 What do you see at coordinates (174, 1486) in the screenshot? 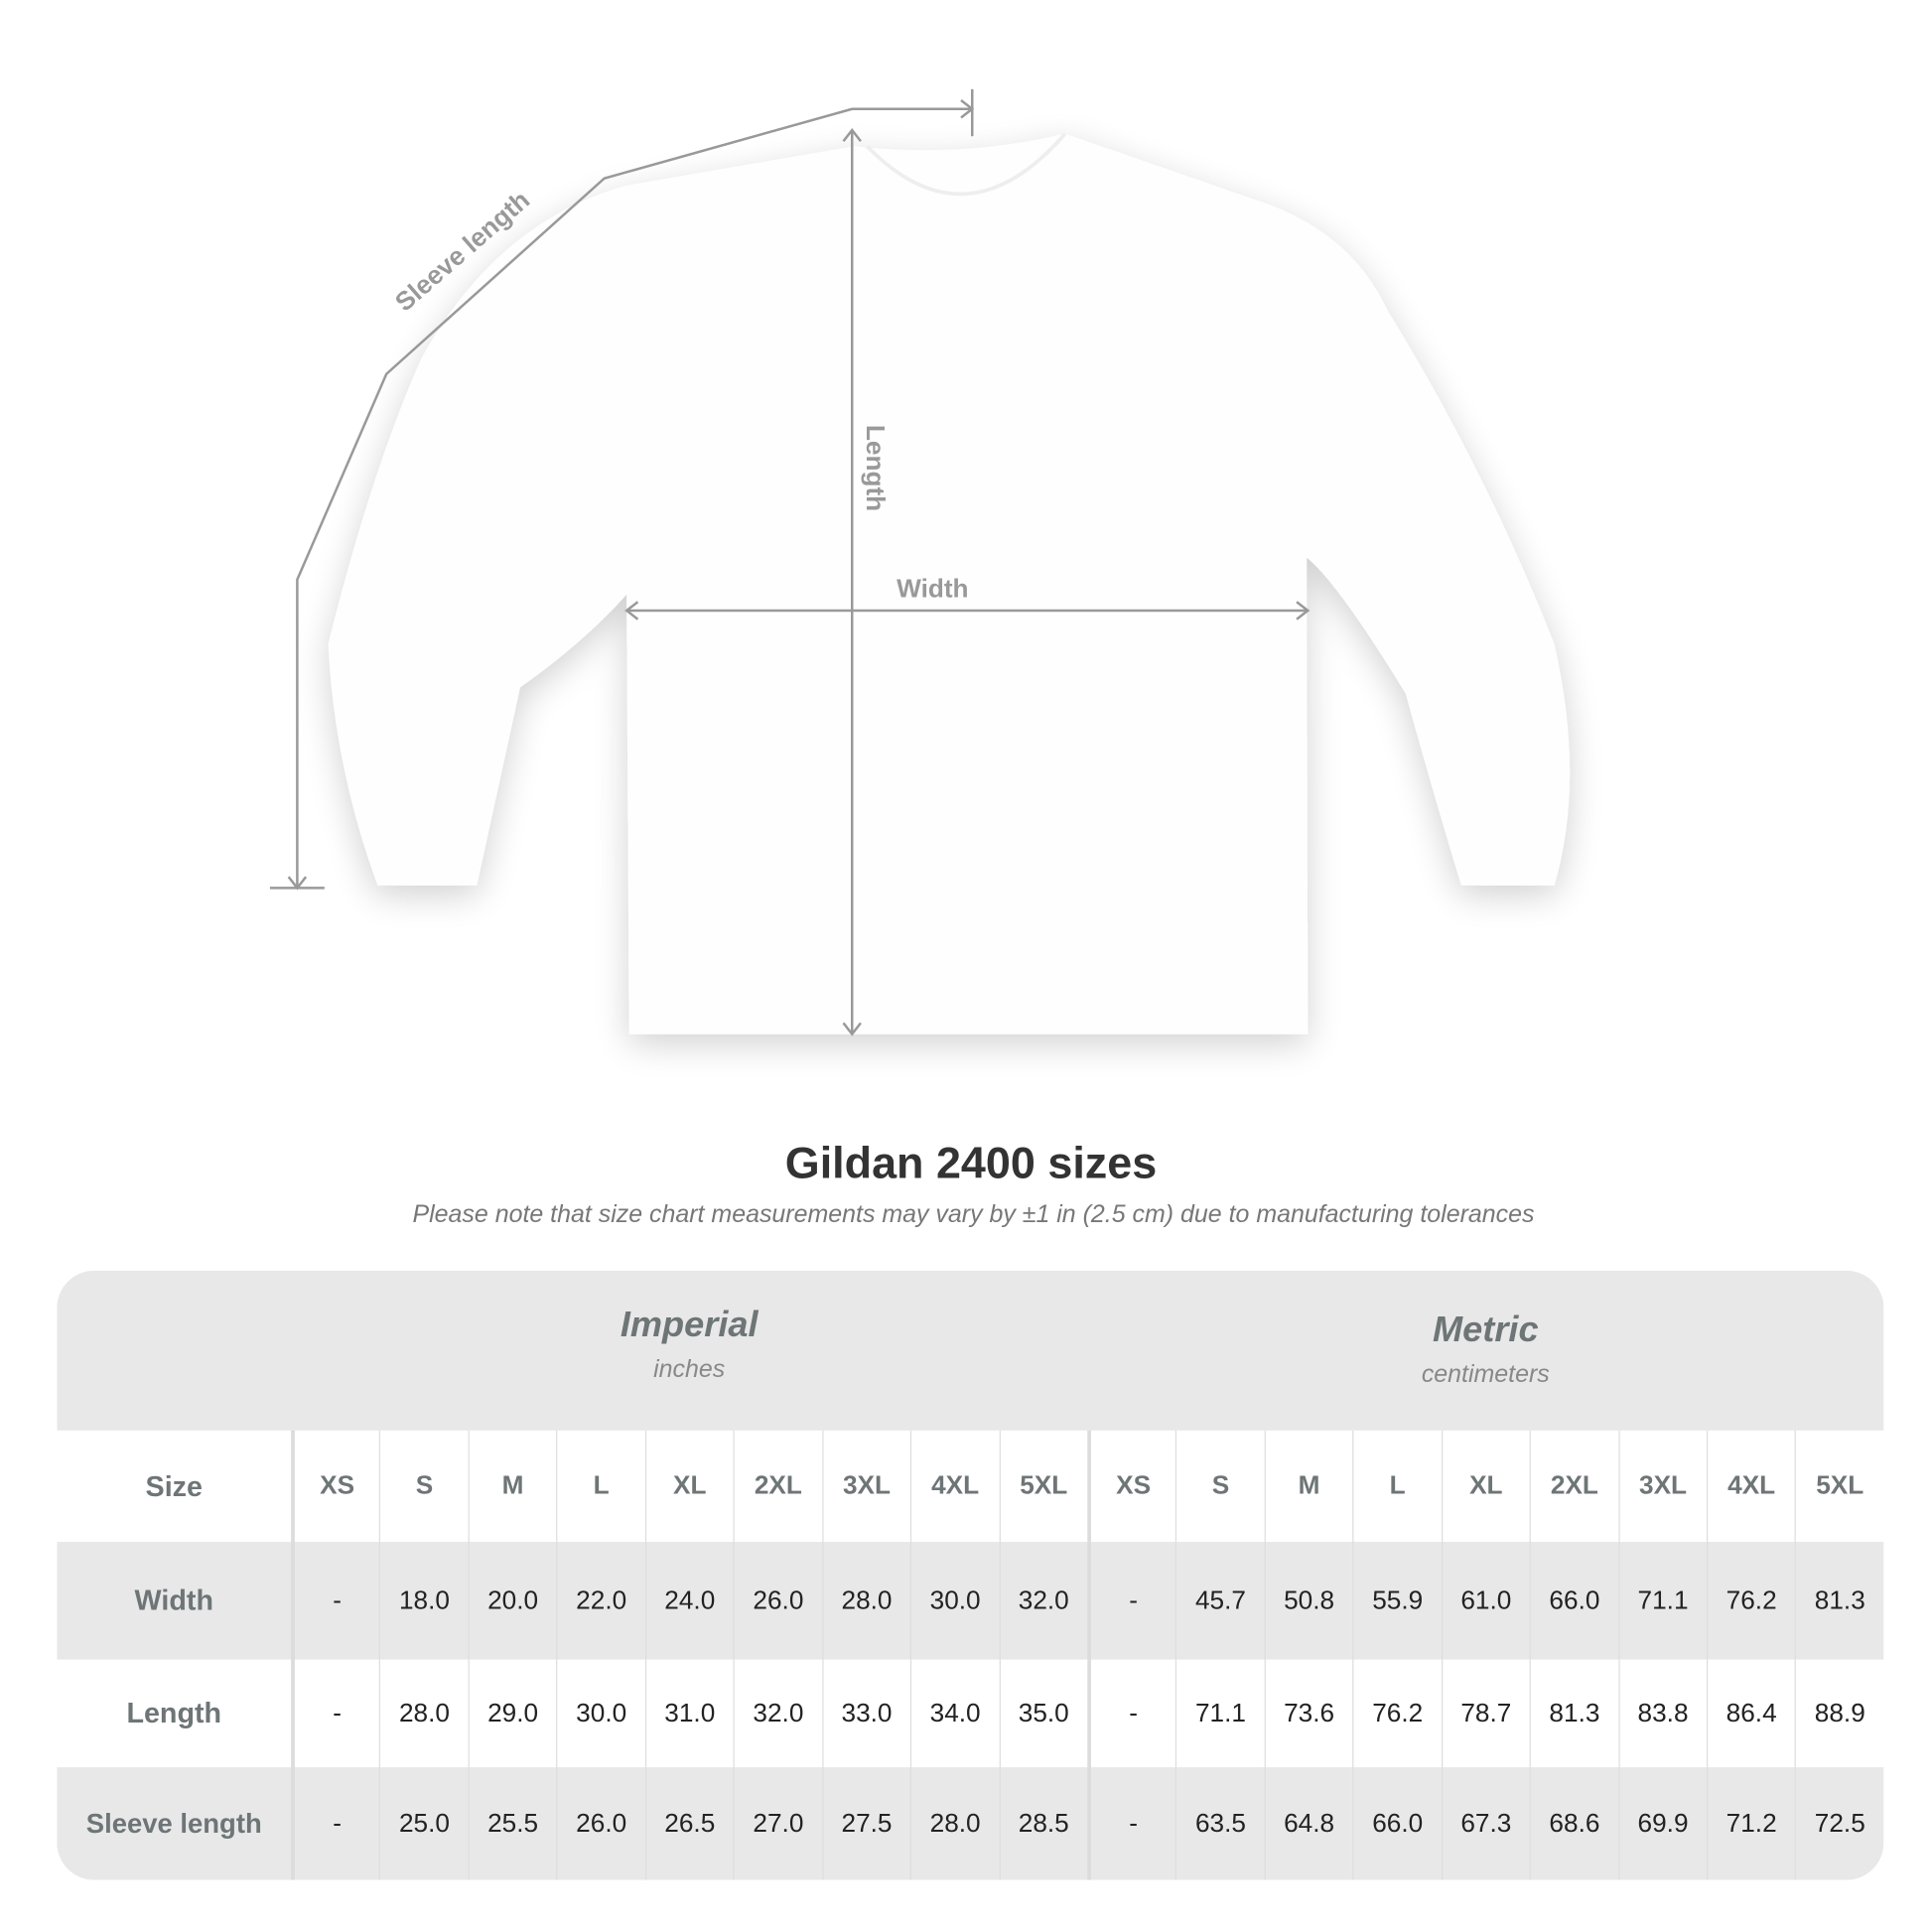
I see `size-label: Size` at bounding box center [174, 1486].